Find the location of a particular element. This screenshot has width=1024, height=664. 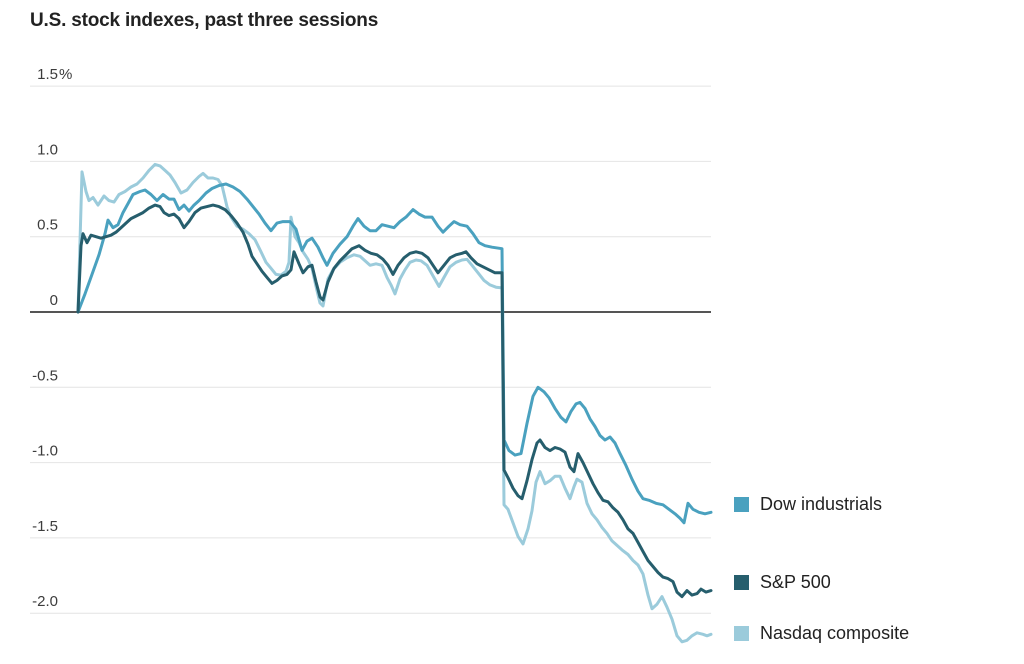

y-axis-labels: 1.5 % 1.0 0.5 0 -0.5 -1.0 -1.5 -2.0 is located at coordinates (52, 338).